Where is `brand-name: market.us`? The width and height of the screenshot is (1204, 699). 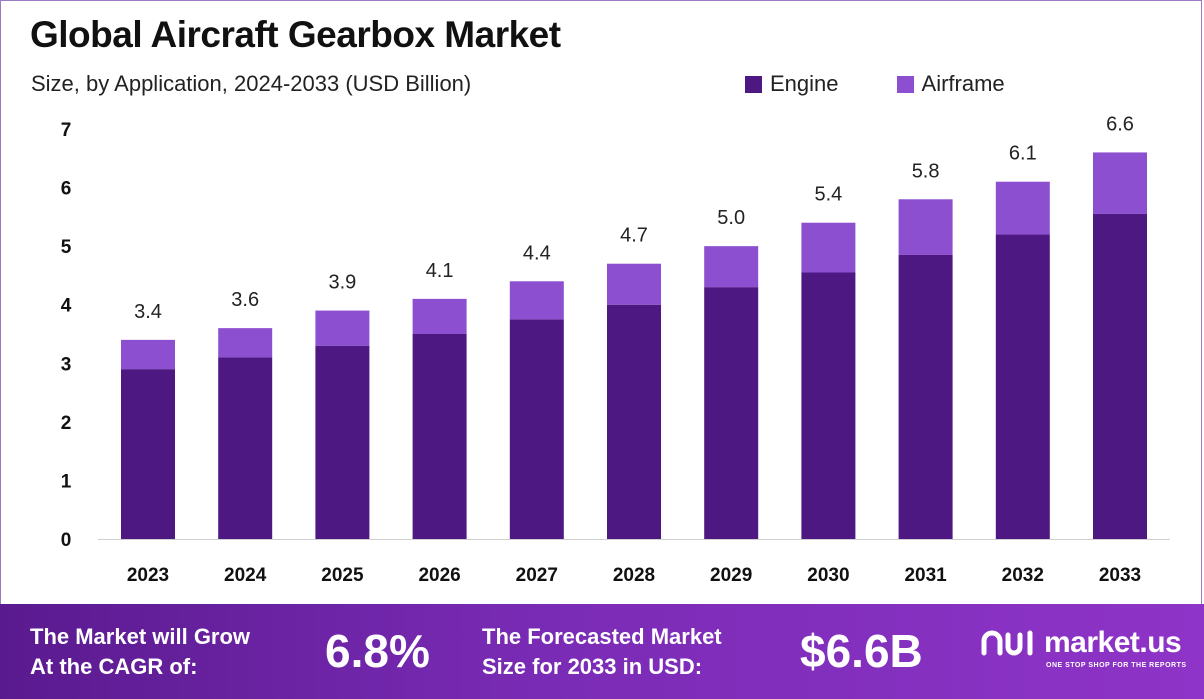
brand-name: market.us is located at coordinates (1113, 642).